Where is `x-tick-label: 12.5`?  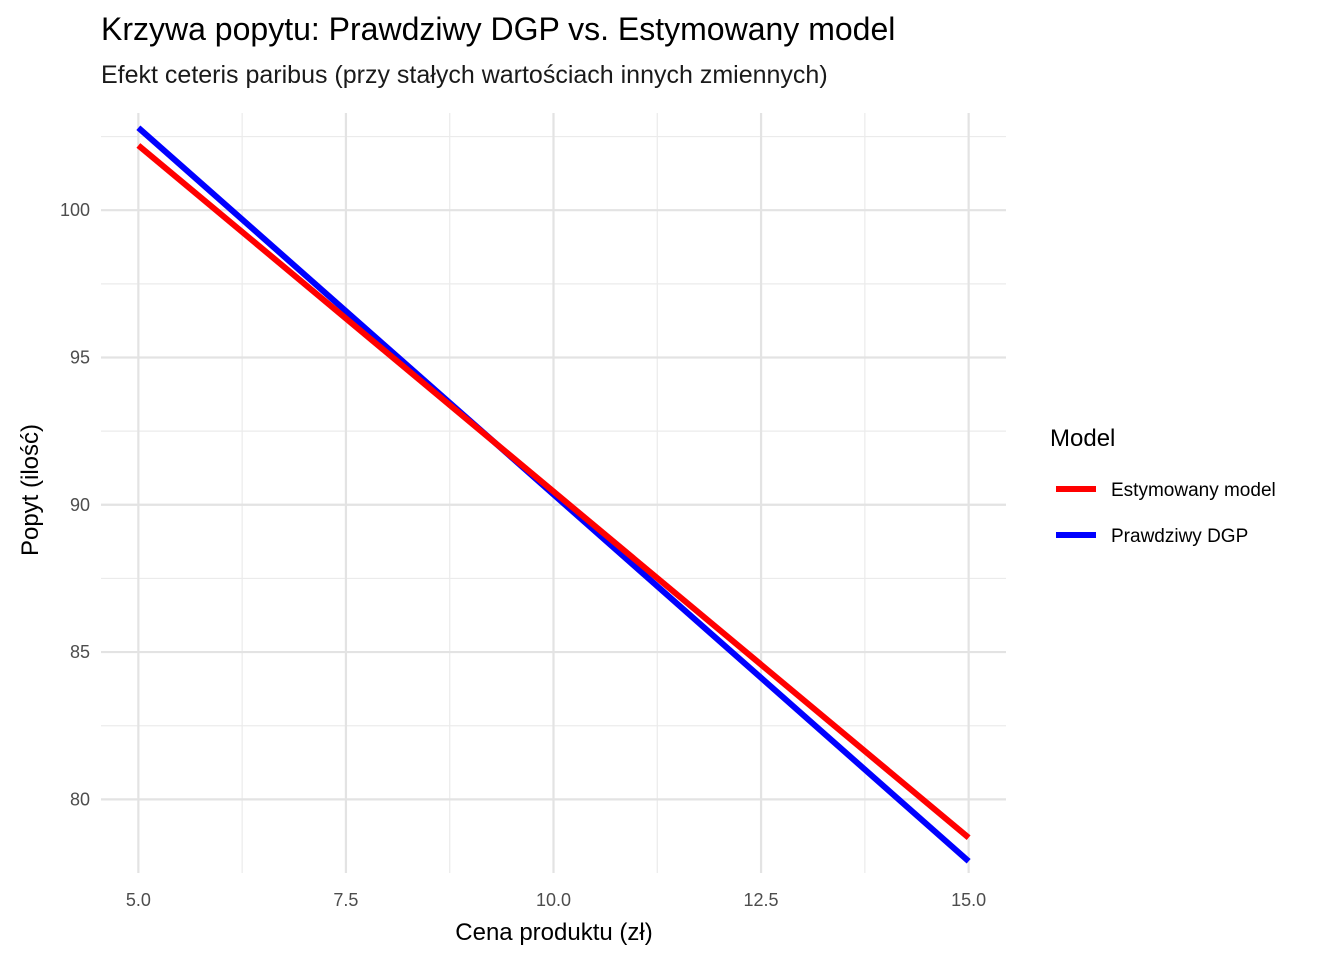
x-tick-label: 12.5 is located at coordinates (761, 900).